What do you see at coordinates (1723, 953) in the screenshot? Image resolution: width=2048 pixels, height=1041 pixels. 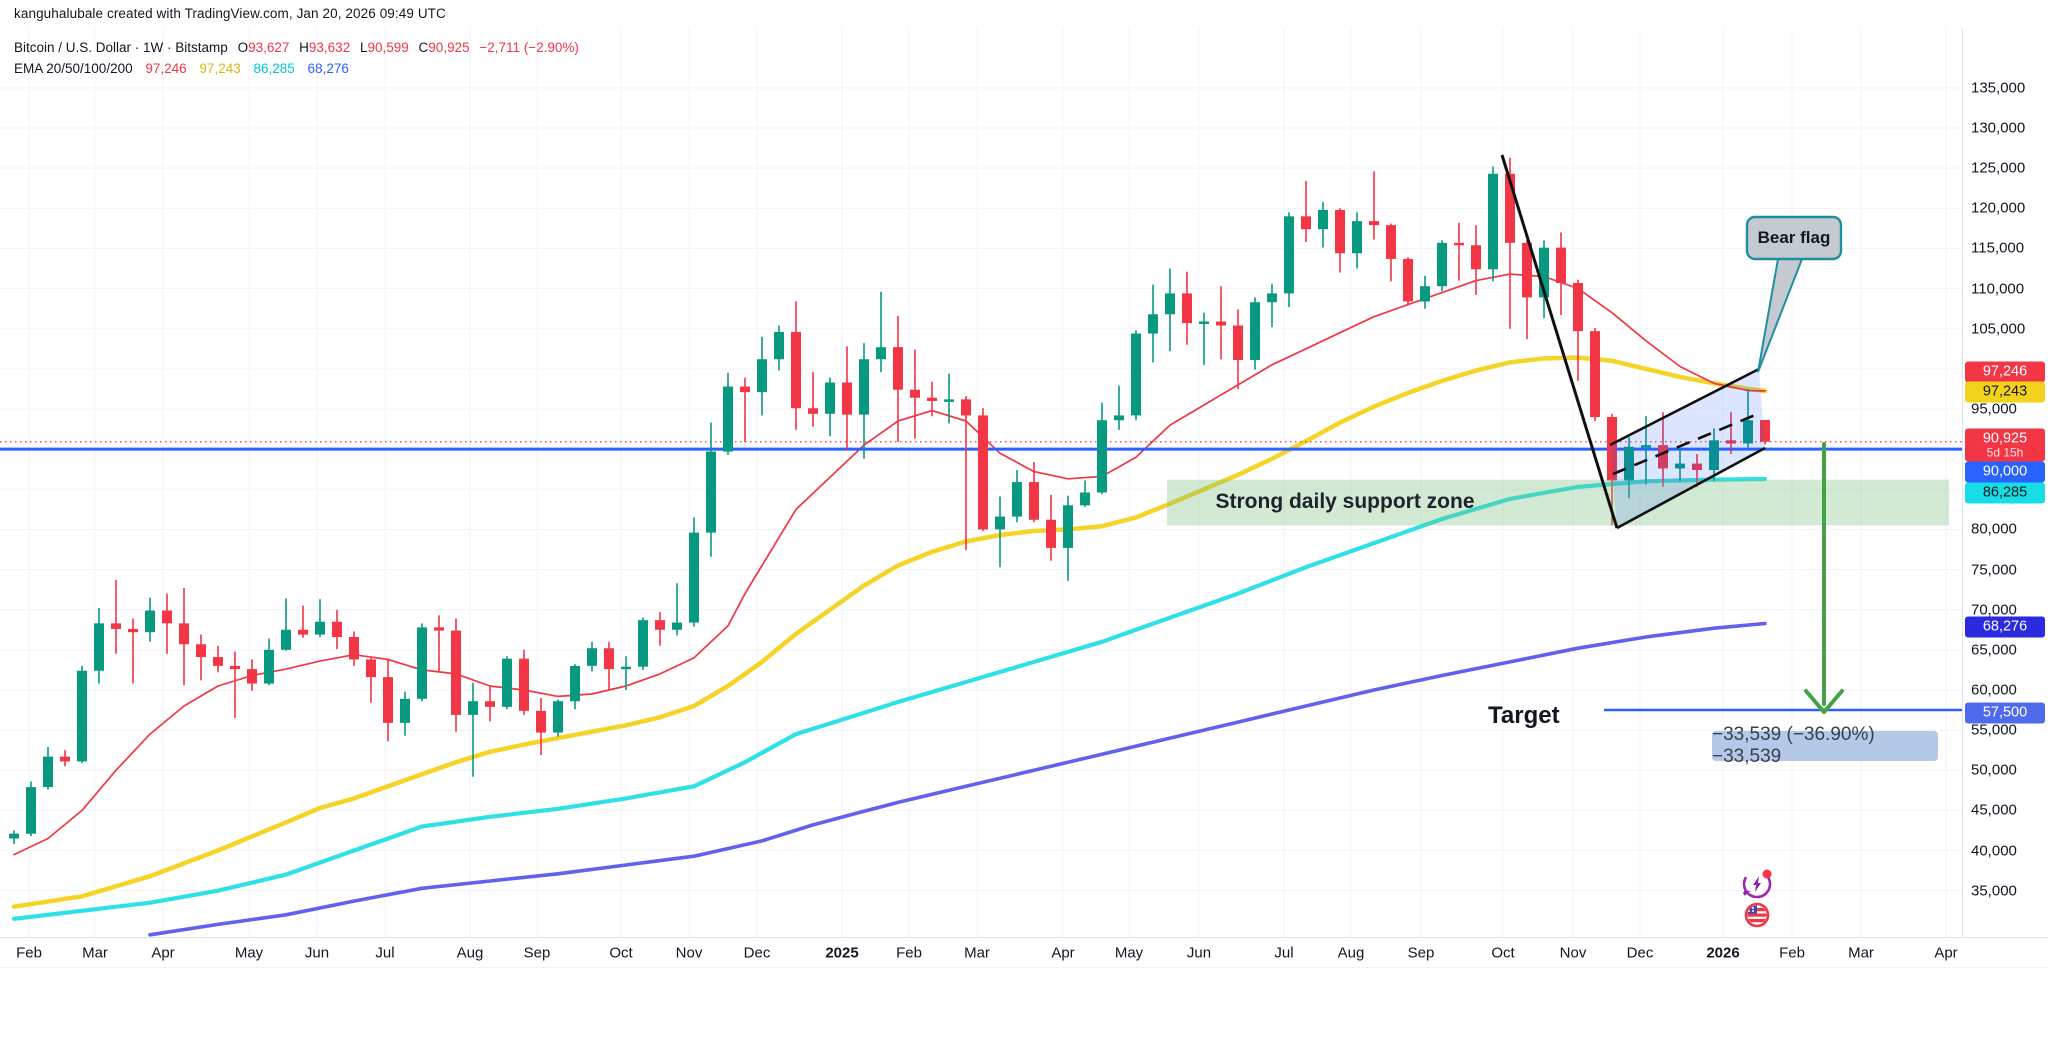 I see `time-tick-2026: 2026` at bounding box center [1723, 953].